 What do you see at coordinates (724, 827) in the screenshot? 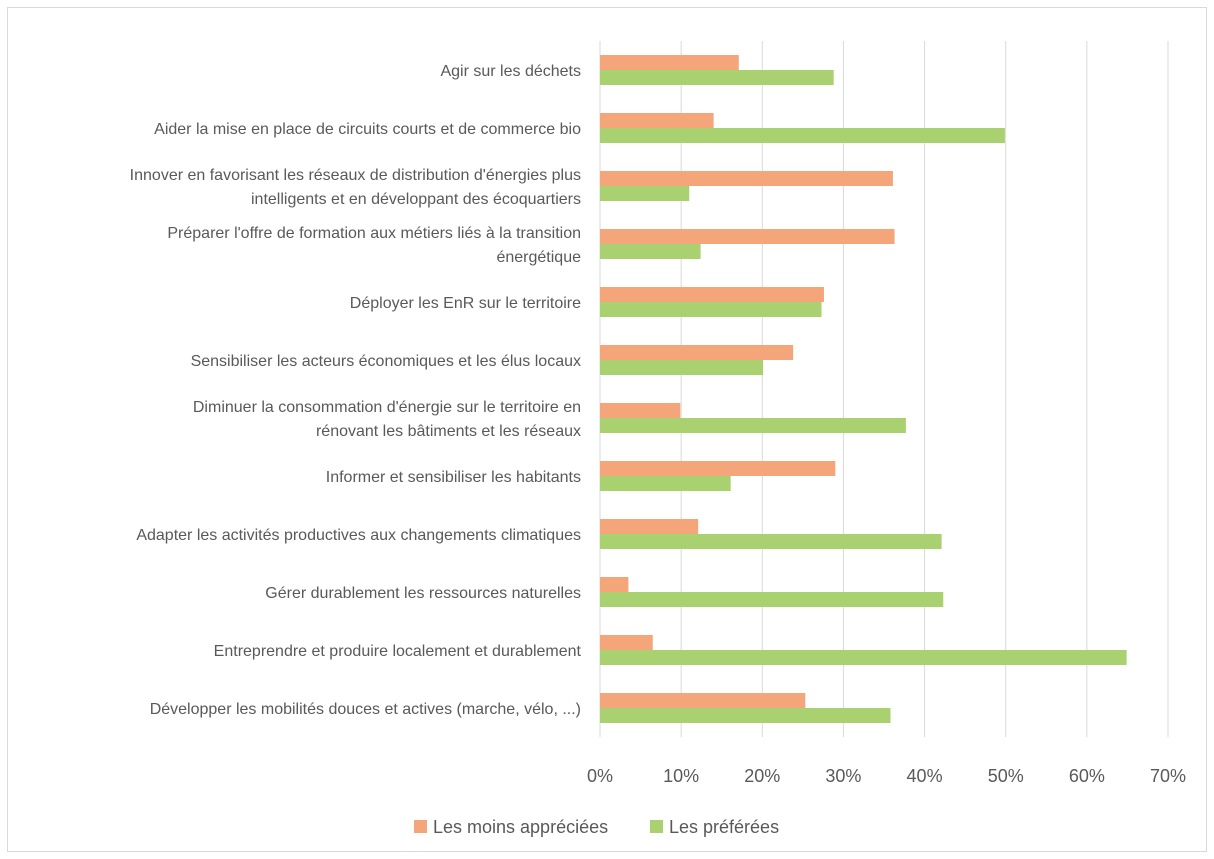
I see `legend-label: Les préférées` at bounding box center [724, 827].